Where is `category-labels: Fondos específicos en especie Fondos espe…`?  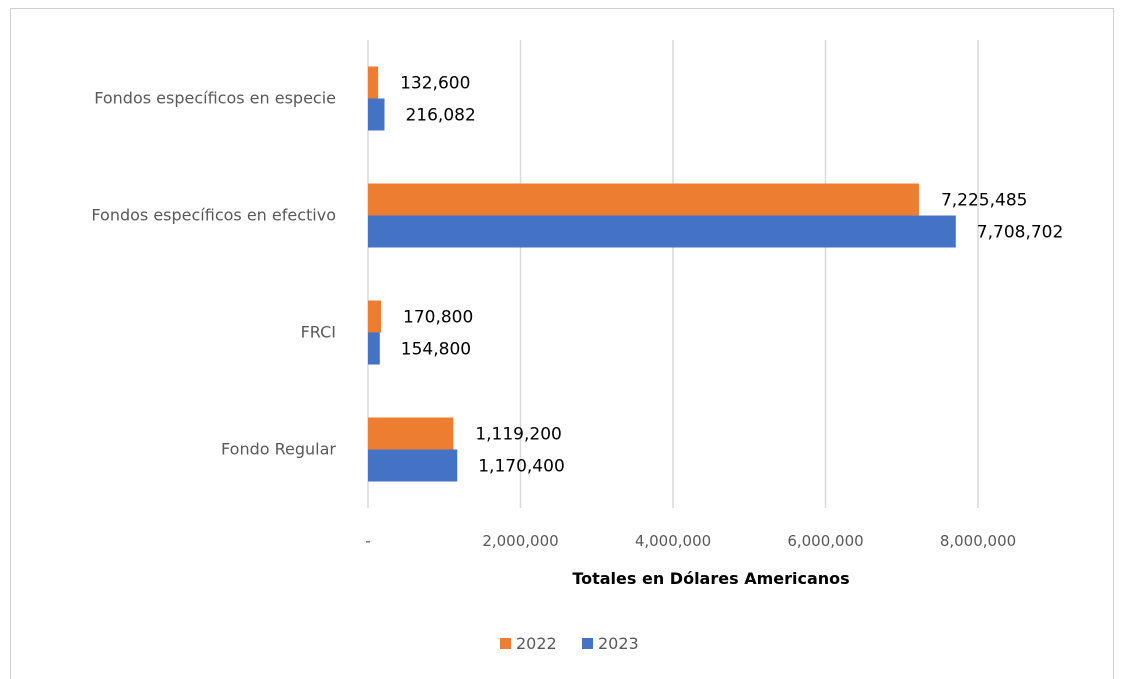 category-labels: Fondos específicos en especie Fondos espe… is located at coordinates (213, 274).